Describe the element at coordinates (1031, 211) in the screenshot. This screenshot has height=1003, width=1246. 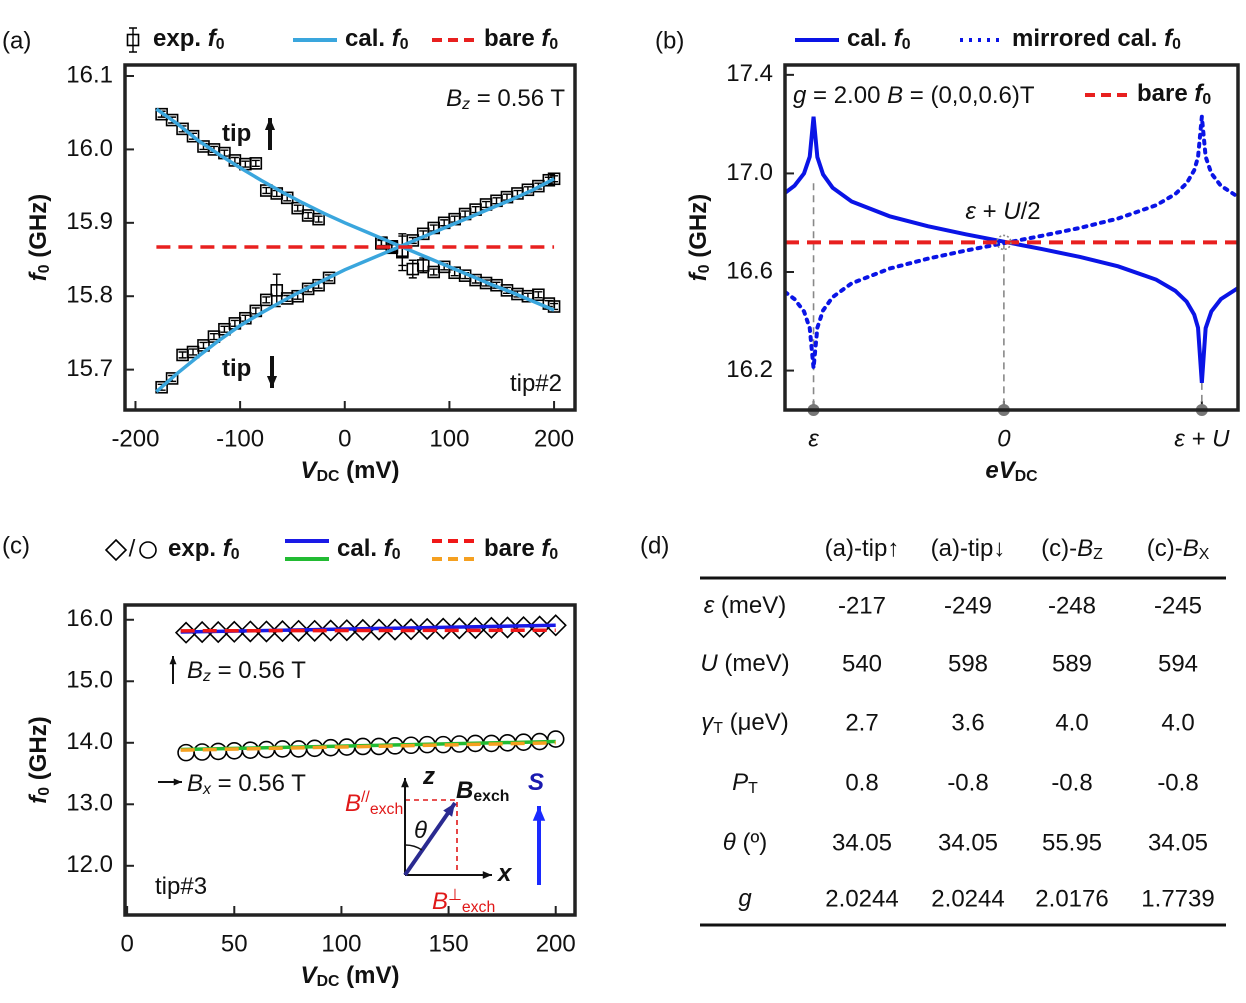
I see `text-run: /2` at that location.